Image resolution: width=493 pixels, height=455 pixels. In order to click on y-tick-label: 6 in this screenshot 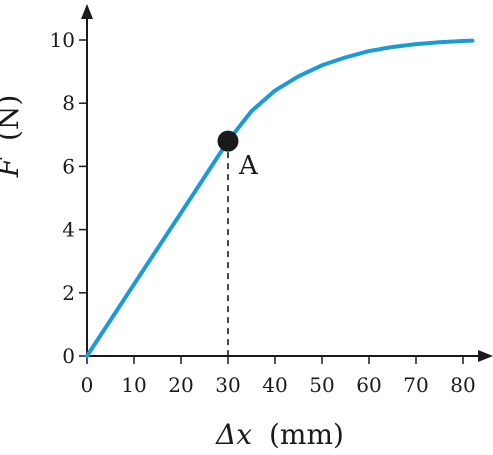, I will do `click(68, 166)`.